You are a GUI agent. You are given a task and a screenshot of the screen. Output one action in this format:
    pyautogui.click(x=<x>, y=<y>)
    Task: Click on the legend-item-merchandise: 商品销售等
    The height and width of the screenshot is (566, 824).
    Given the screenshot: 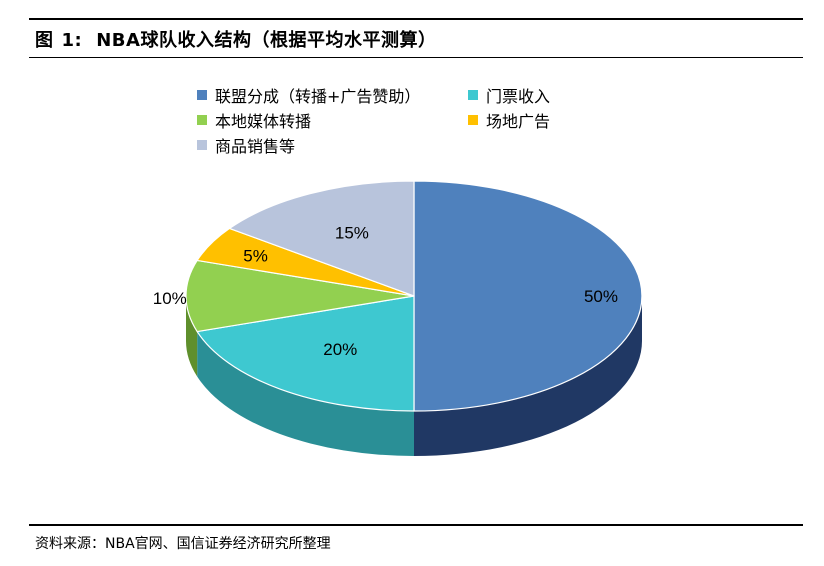 What is the action you would take?
    pyautogui.click(x=246, y=145)
    